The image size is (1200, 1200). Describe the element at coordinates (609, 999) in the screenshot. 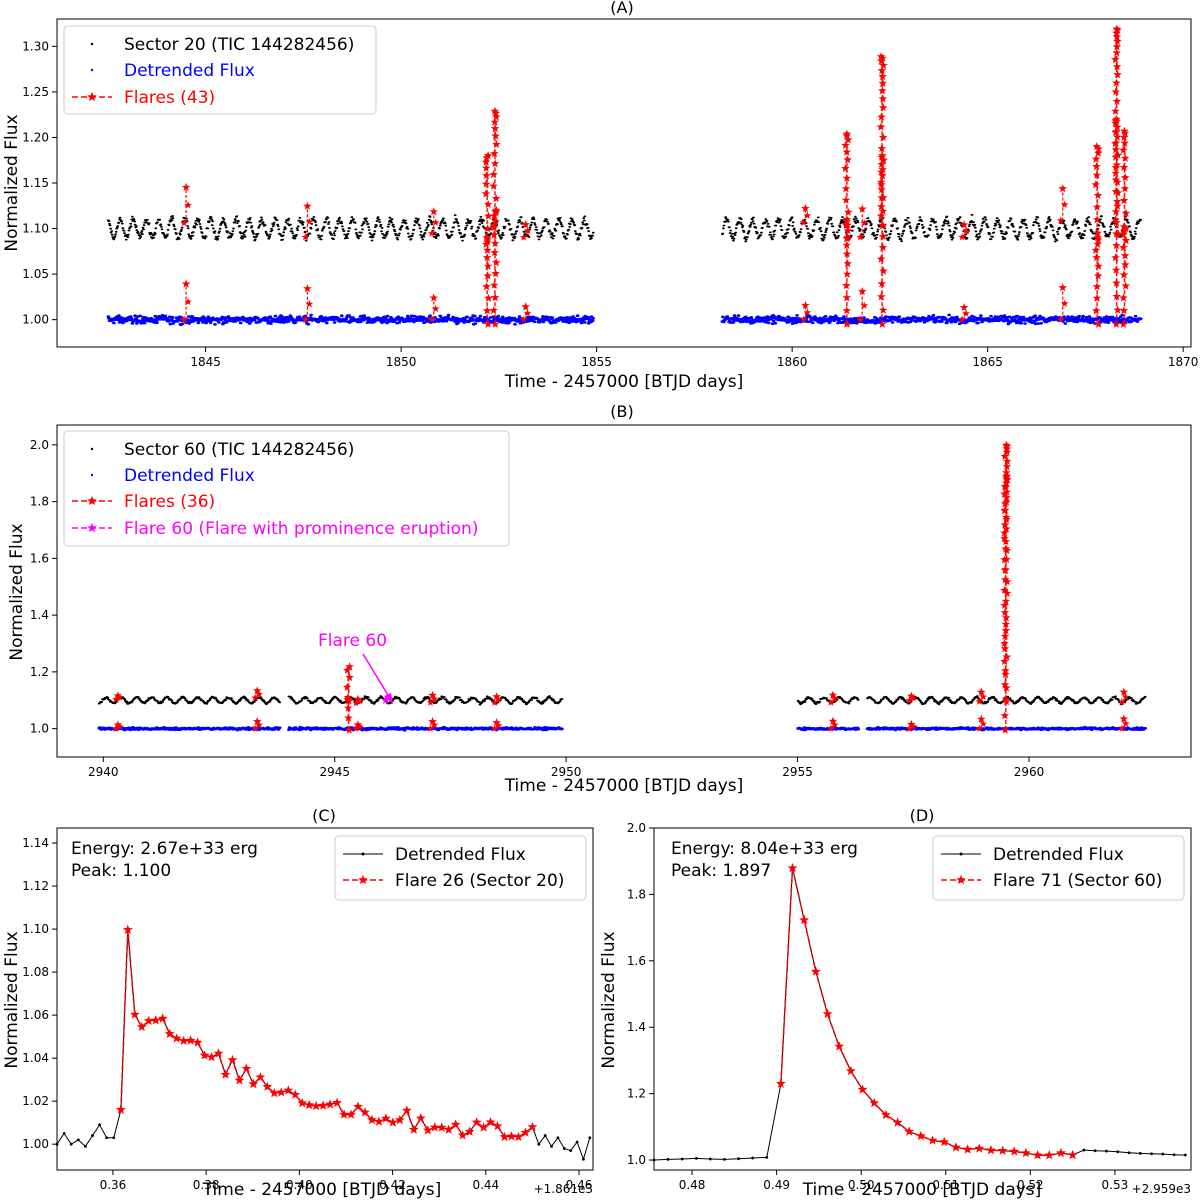

I see `panel-d-ylabel: Normalized Flux` at that location.